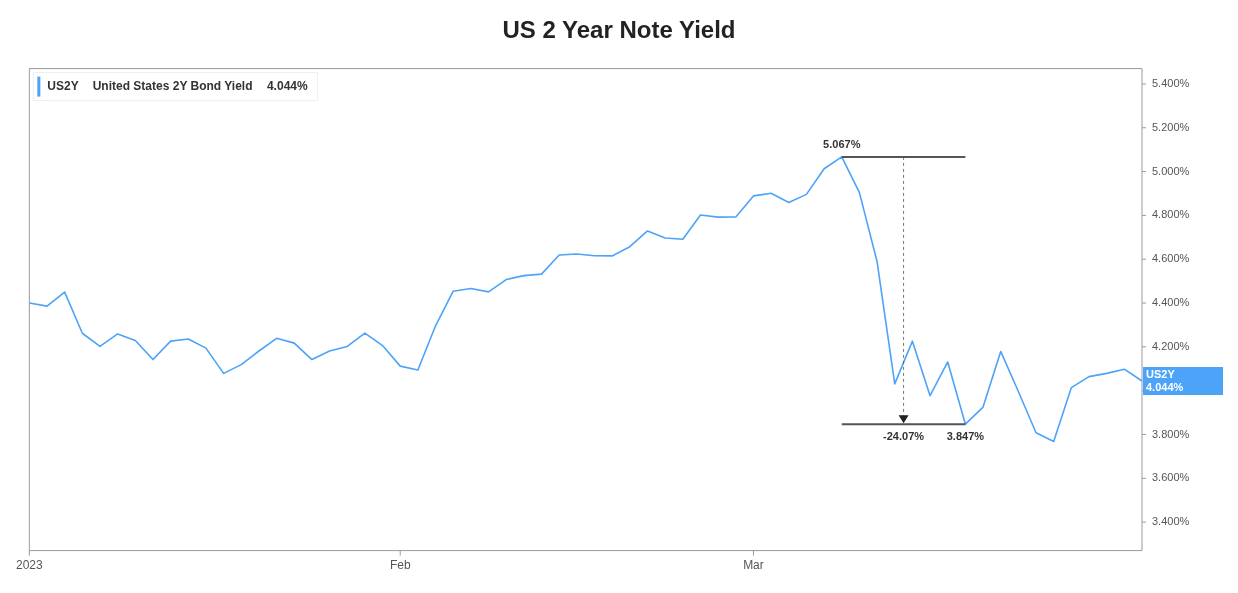  I want to click on y-tick-label: 4.400%, so click(1171, 302).